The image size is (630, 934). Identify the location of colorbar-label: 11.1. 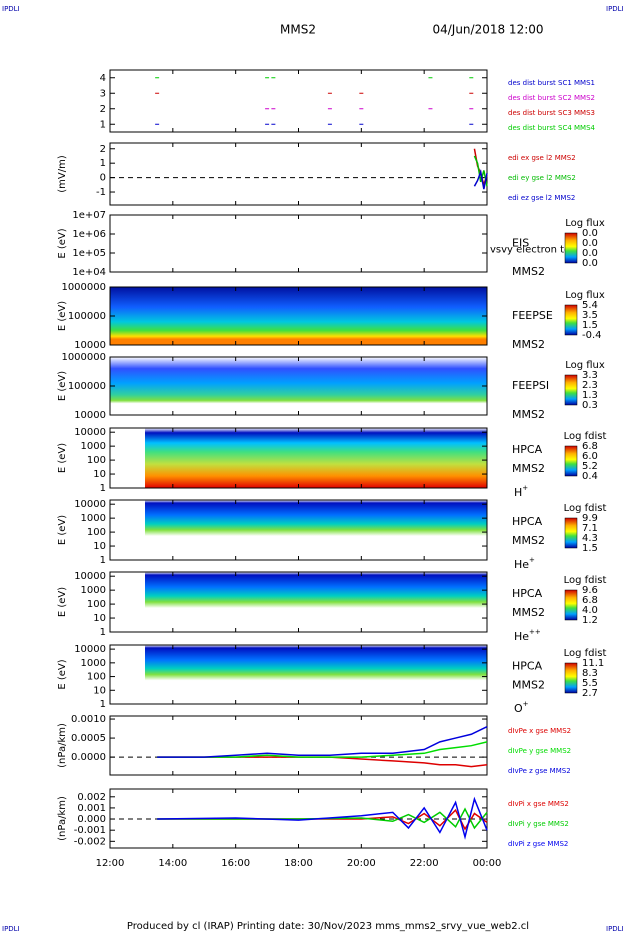
(593, 663).